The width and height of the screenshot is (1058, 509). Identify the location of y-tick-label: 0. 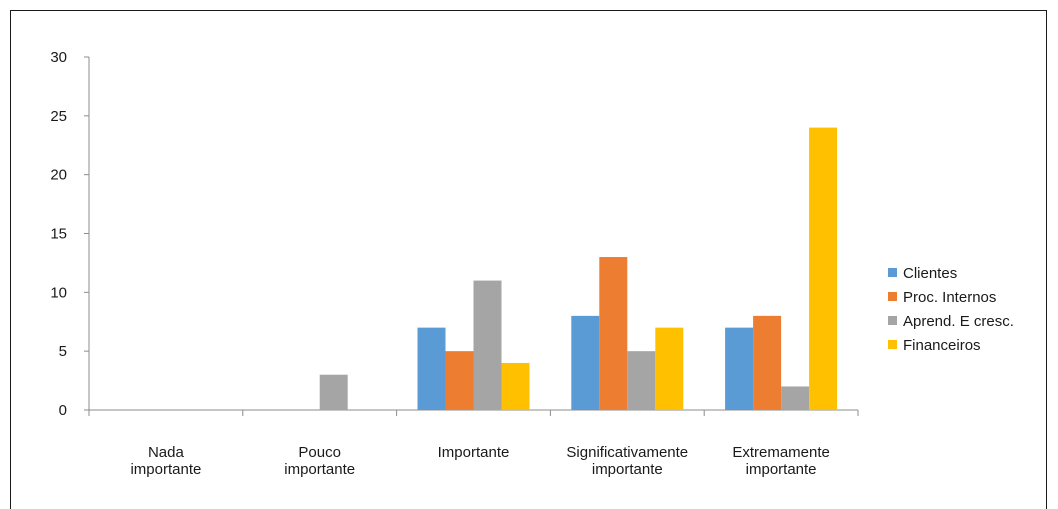
(63, 410).